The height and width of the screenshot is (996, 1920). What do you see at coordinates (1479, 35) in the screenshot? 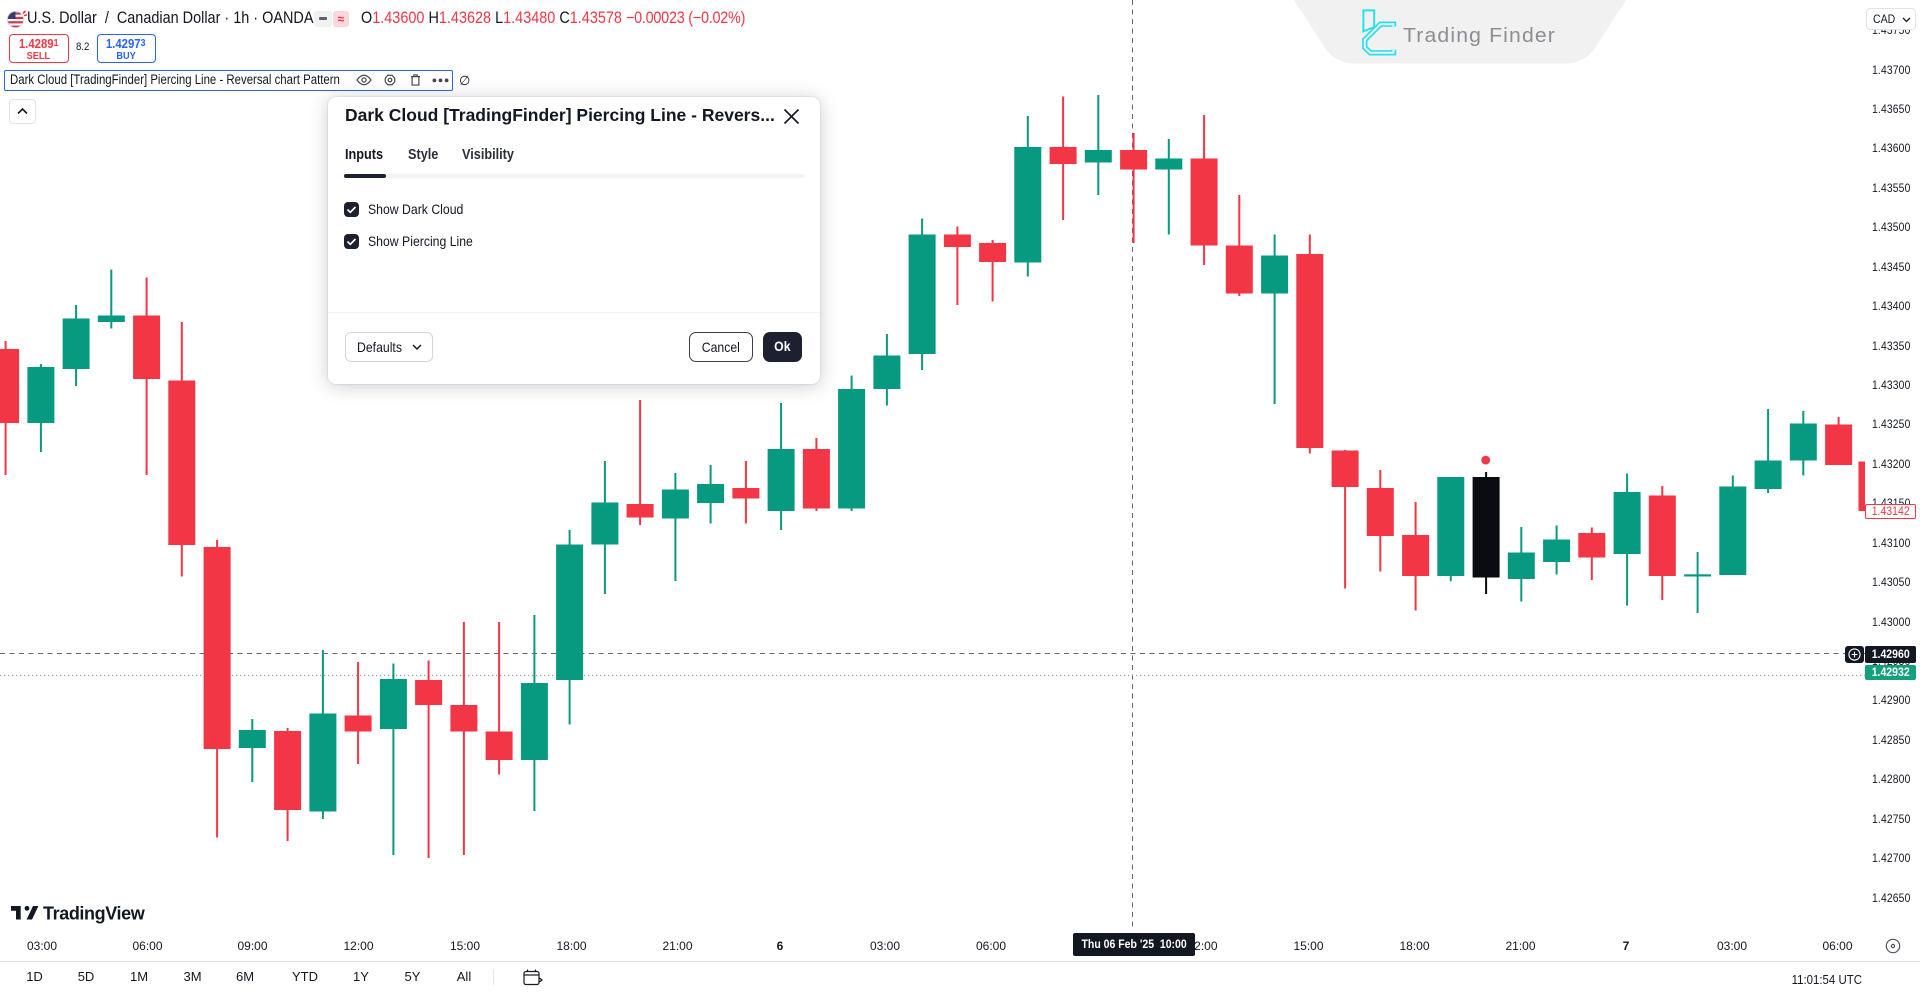
I see `svg-text: Trading Finder` at bounding box center [1479, 35].